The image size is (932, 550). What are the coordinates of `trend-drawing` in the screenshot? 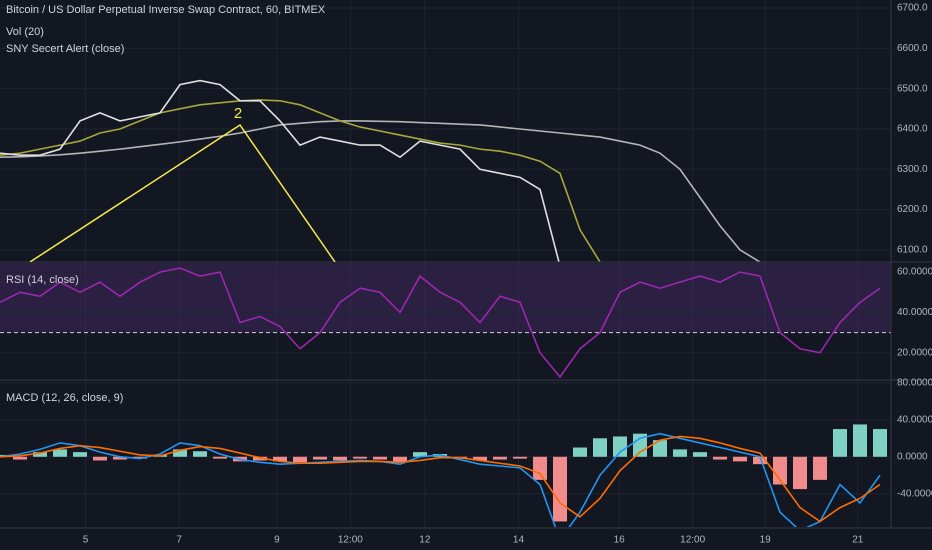 It's located at (182, 192).